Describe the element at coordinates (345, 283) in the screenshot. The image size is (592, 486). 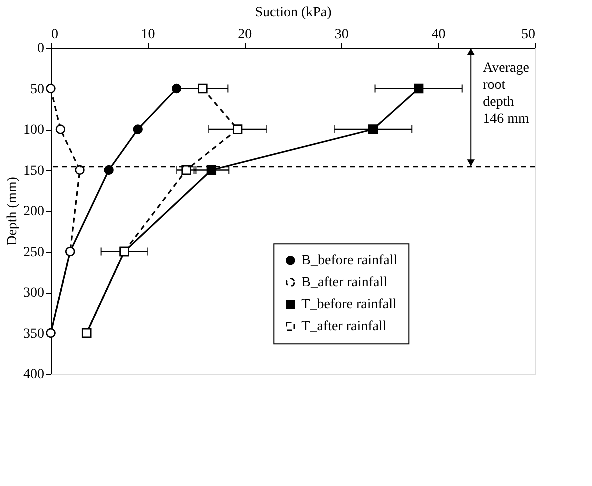
I see `legend-label: B_after rainfall` at that location.